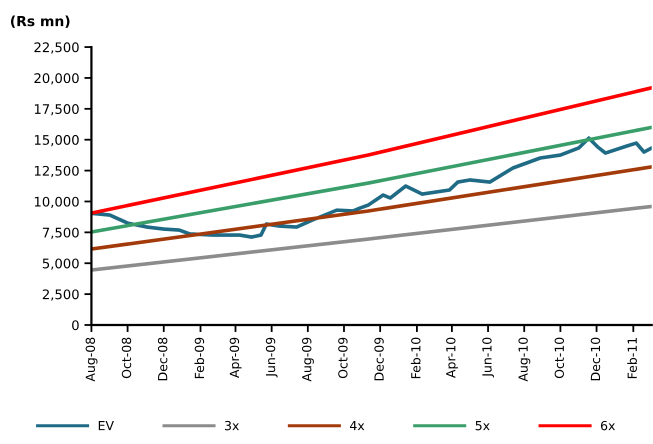  I want to click on y-tick-label: 12,500, so click(56, 172).